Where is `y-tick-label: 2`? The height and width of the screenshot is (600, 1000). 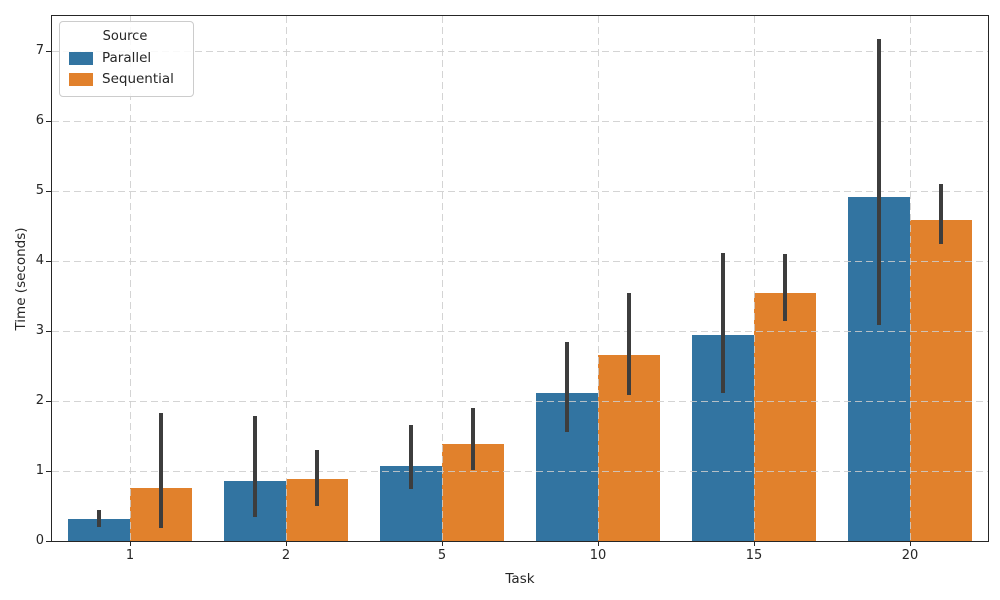
y-tick-label: 2 is located at coordinates (39, 400).